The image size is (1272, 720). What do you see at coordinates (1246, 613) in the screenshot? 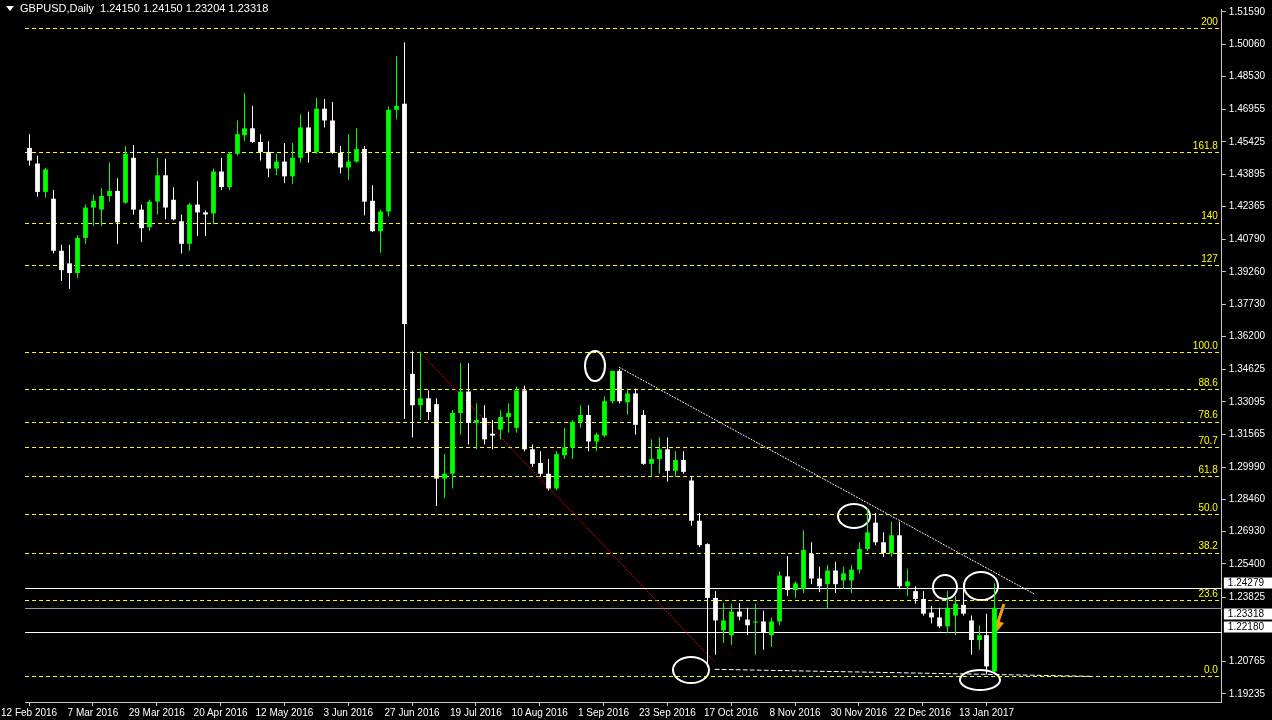
I see `ref-line-label: 1.23318` at bounding box center [1246, 613].